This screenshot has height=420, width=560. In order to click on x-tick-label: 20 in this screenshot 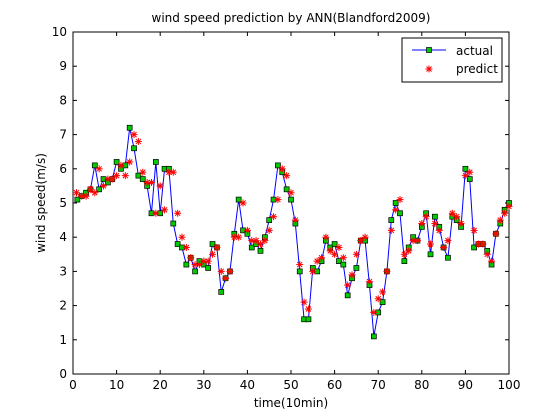, I will do `click(160, 385)`.